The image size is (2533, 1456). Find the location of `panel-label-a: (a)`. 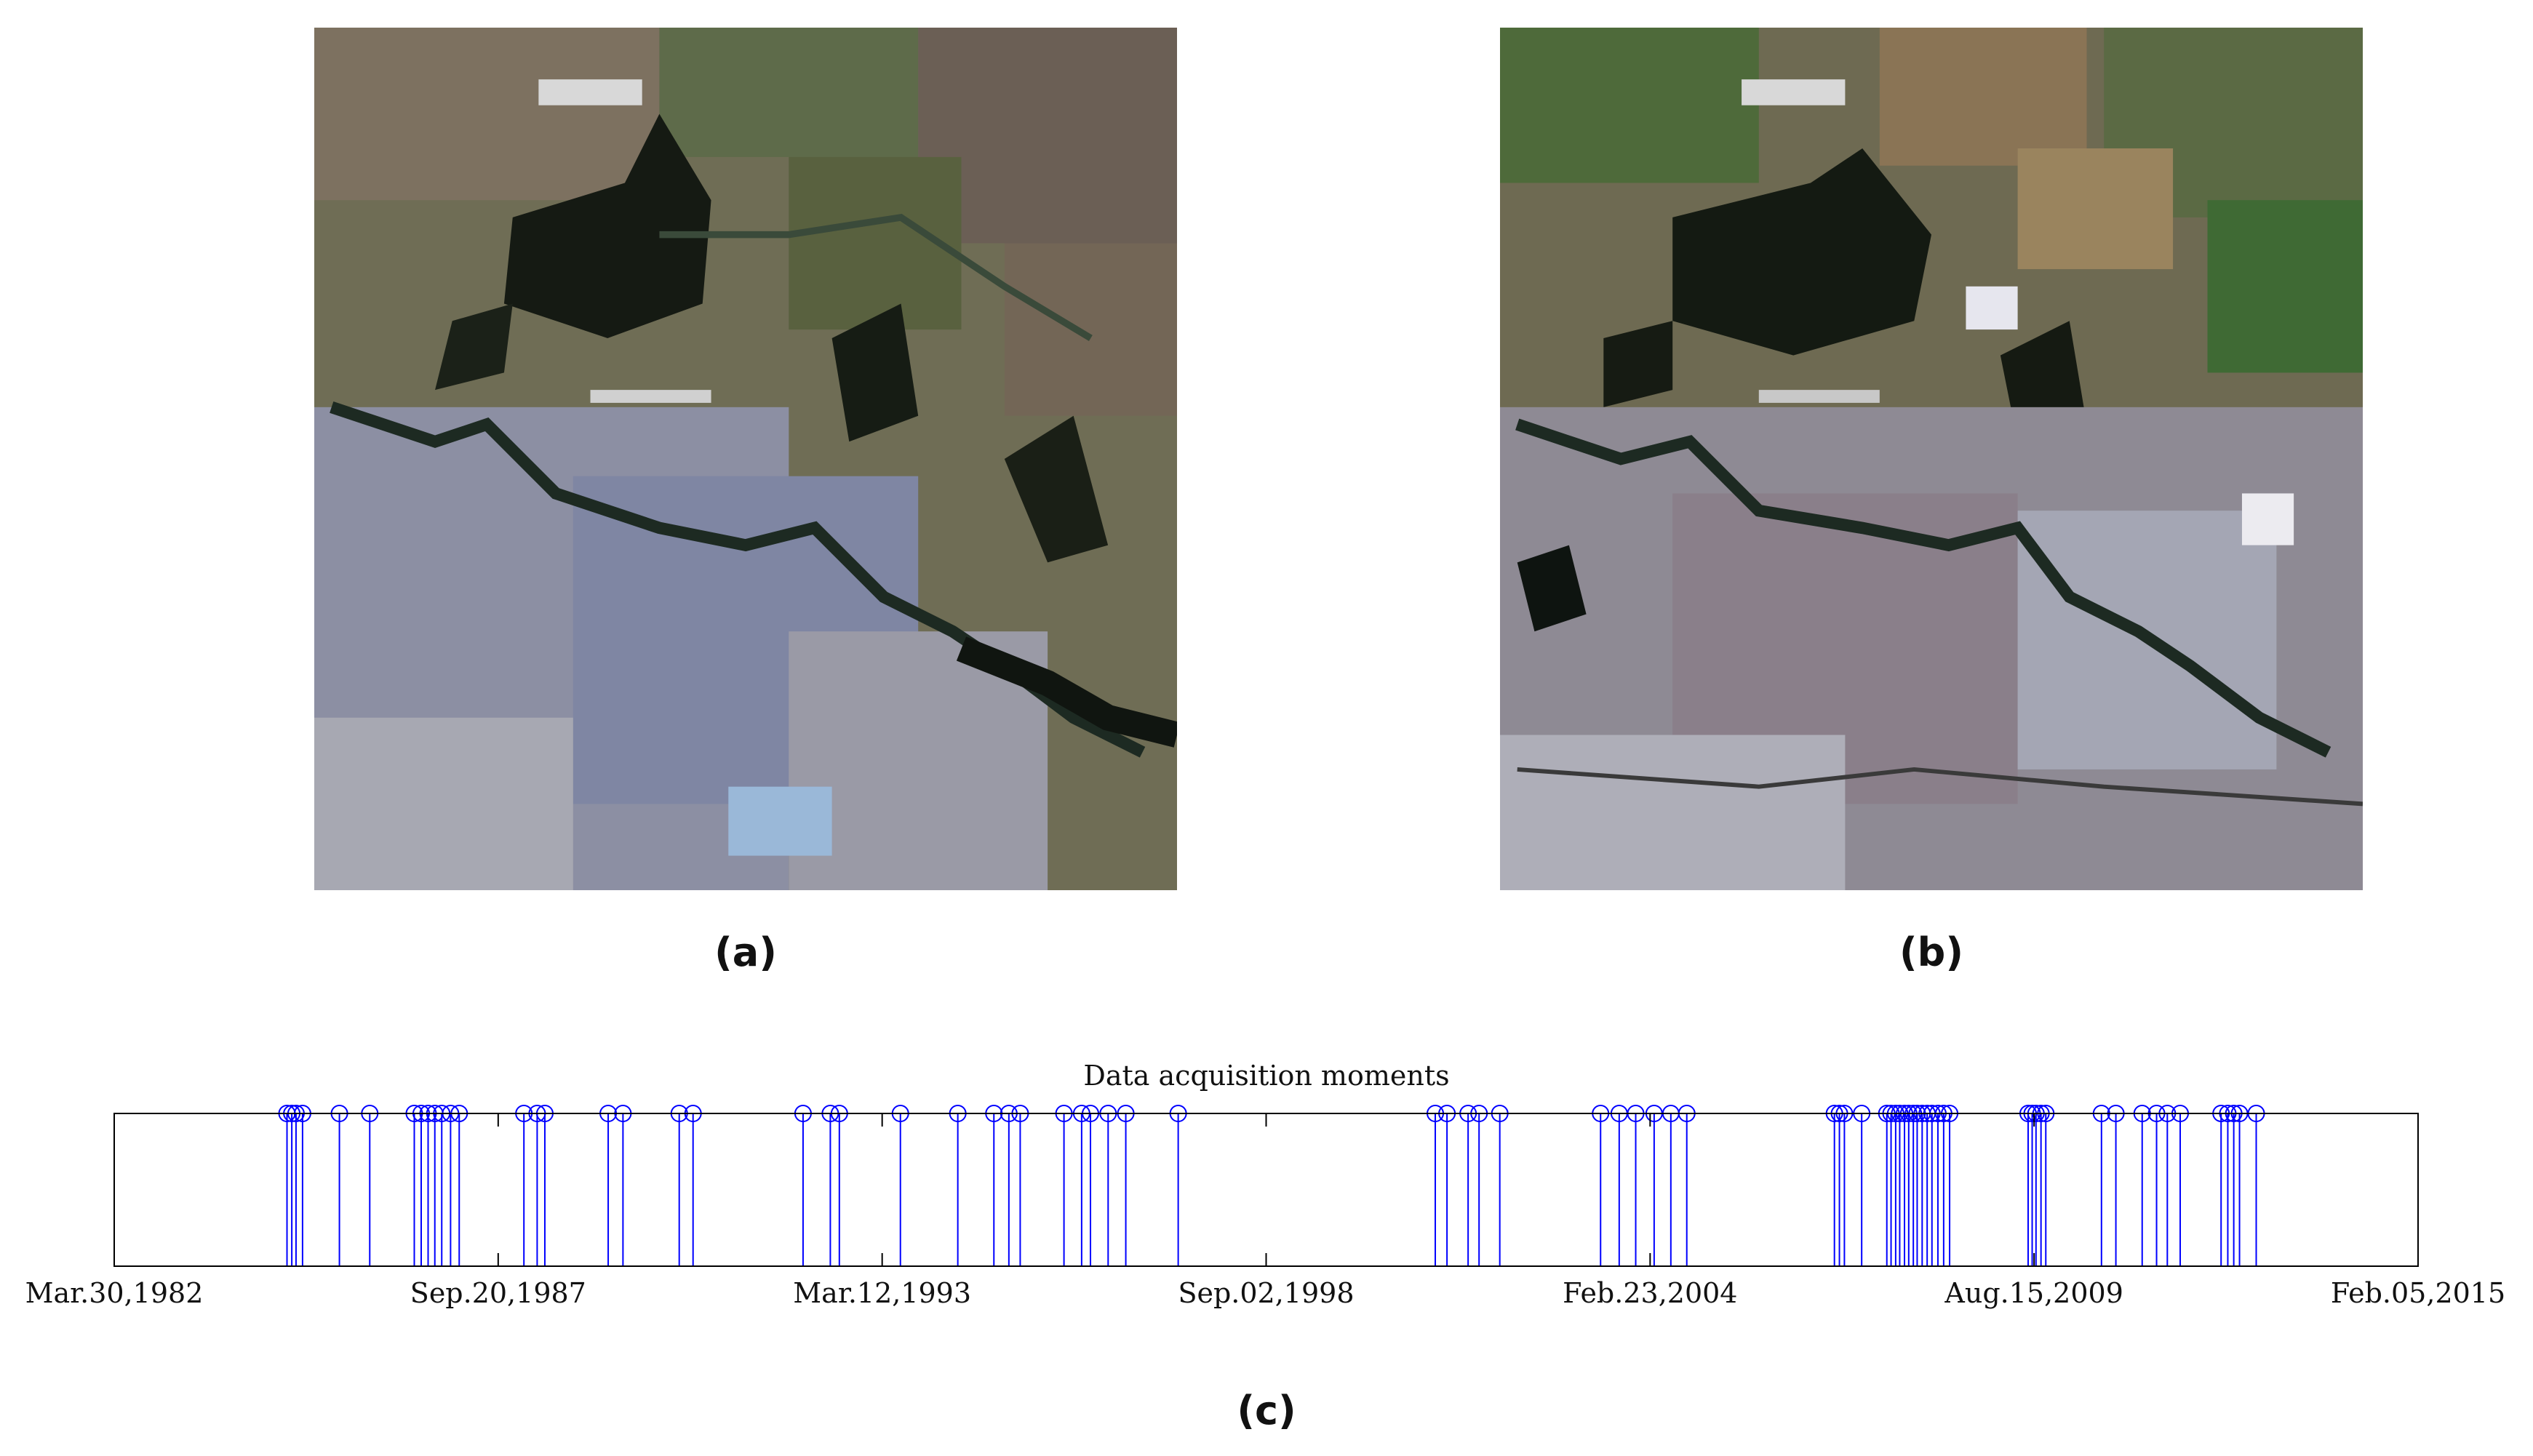

panel-label-a: (a) is located at coordinates (745, 952).